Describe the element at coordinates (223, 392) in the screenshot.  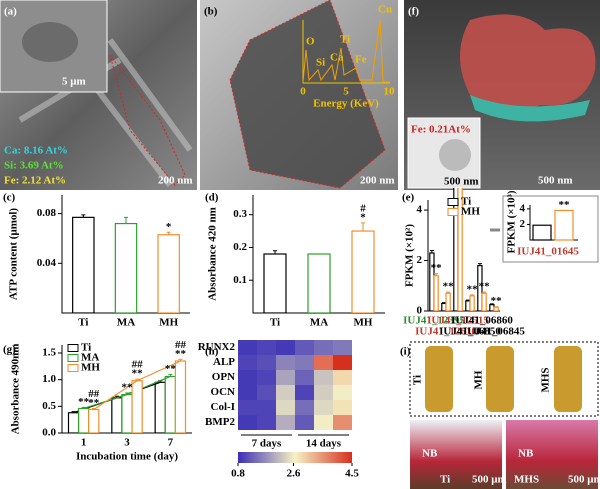
I see `row-label: OCN` at that location.